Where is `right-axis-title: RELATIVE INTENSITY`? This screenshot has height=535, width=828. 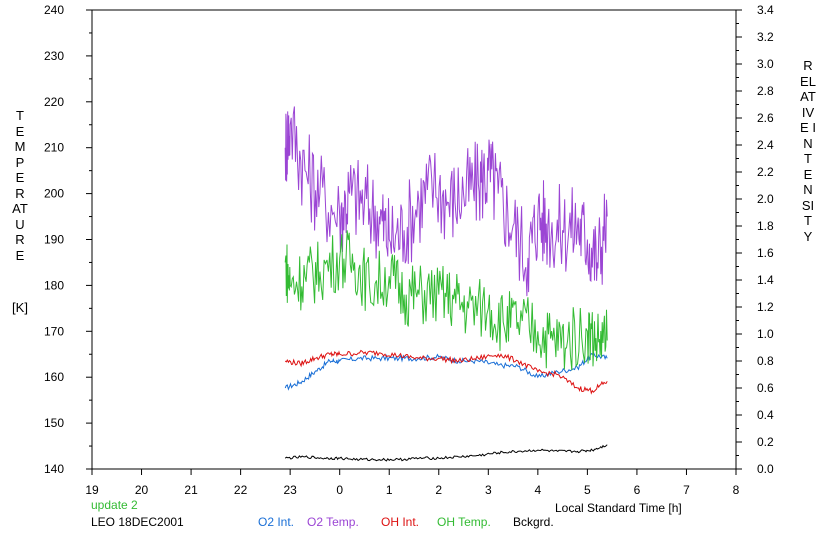
right-axis-title: RELATIVE INTENSITY is located at coordinates (808, 151).